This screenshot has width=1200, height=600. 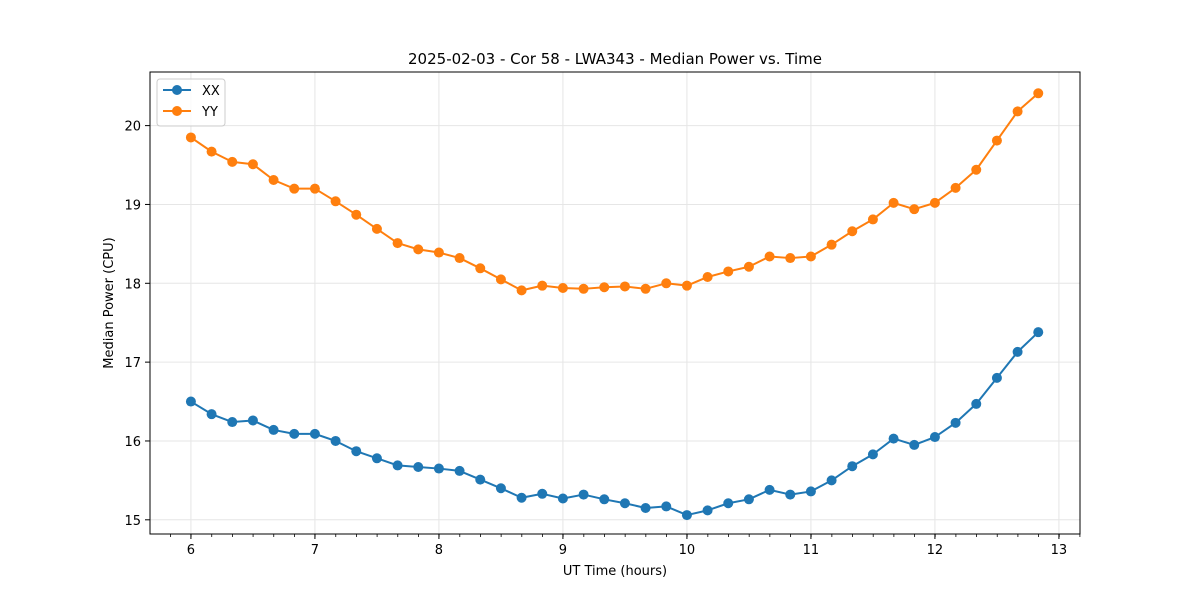 I want to click on legend-label-yy: YY, so click(x=209, y=112).